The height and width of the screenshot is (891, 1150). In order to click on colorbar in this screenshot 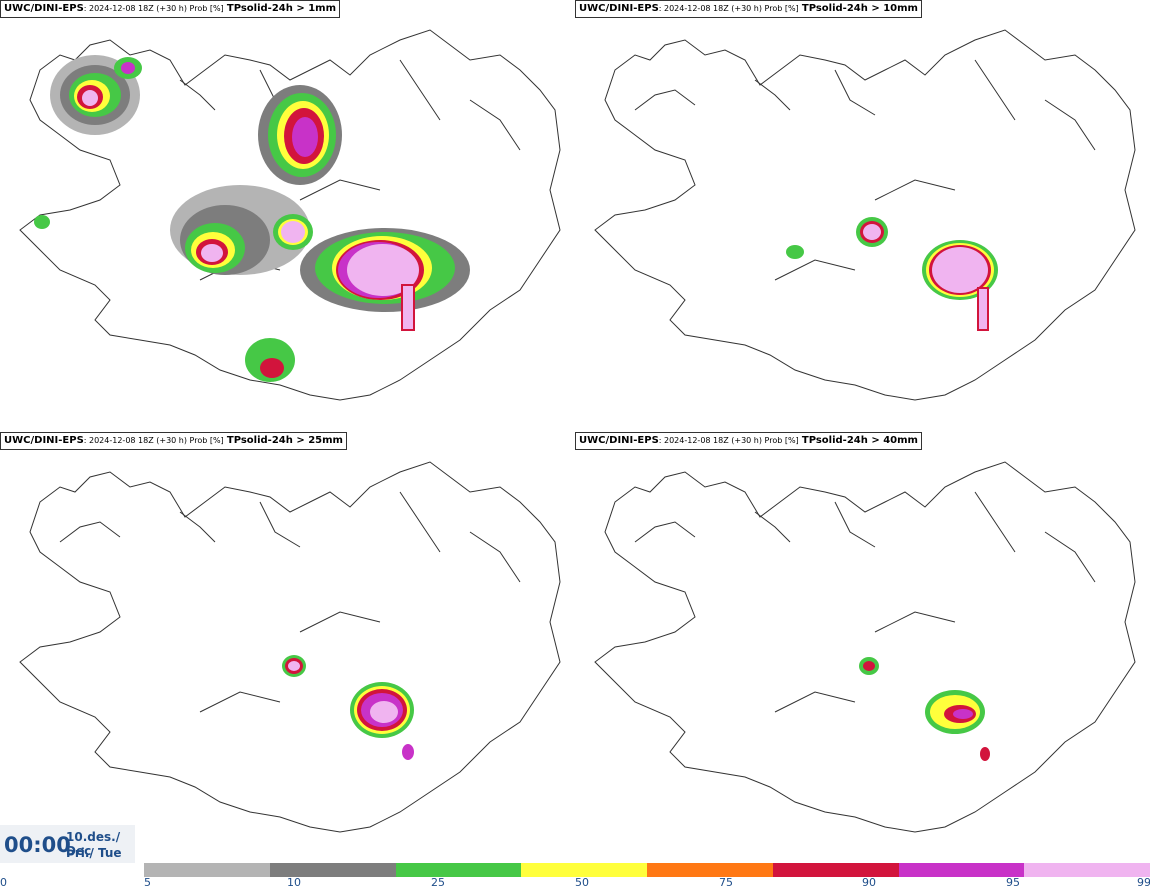, I will do `click(647, 870)`.